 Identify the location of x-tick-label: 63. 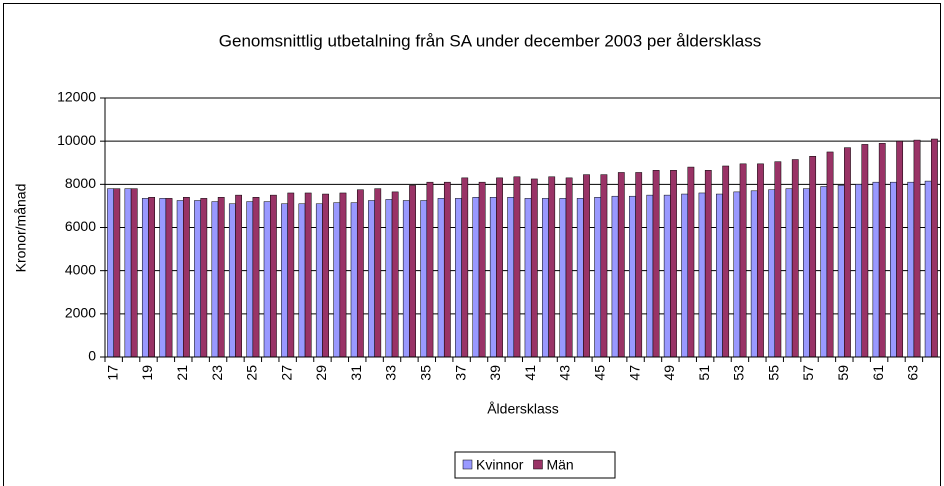
(913, 373).